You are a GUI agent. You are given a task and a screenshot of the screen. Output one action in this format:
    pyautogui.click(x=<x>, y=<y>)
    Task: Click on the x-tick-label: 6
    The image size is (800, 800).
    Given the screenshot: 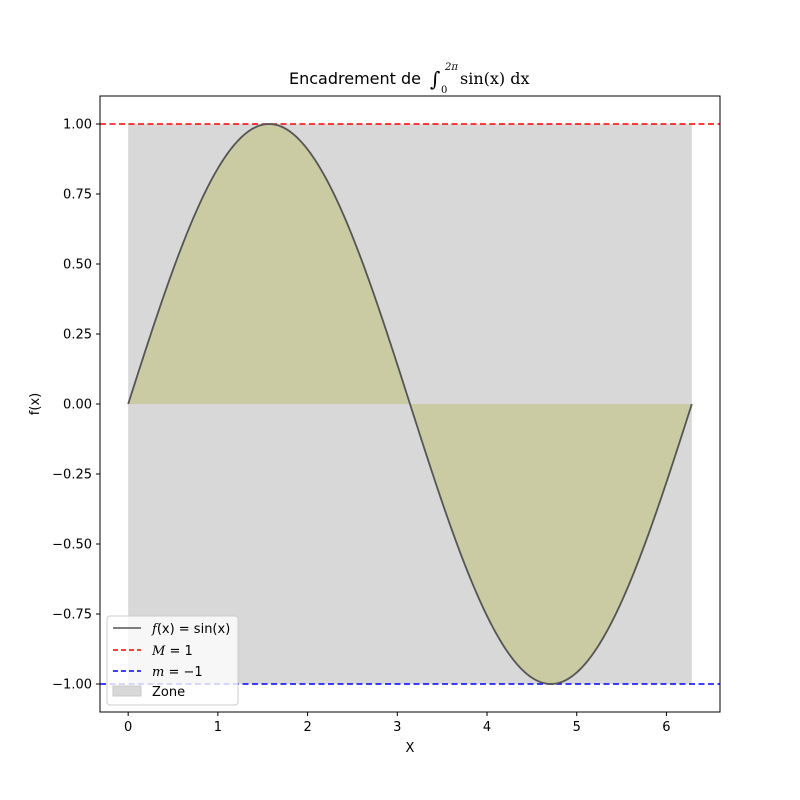 What is the action you would take?
    pyautogui.click(x=666, y=727)
    